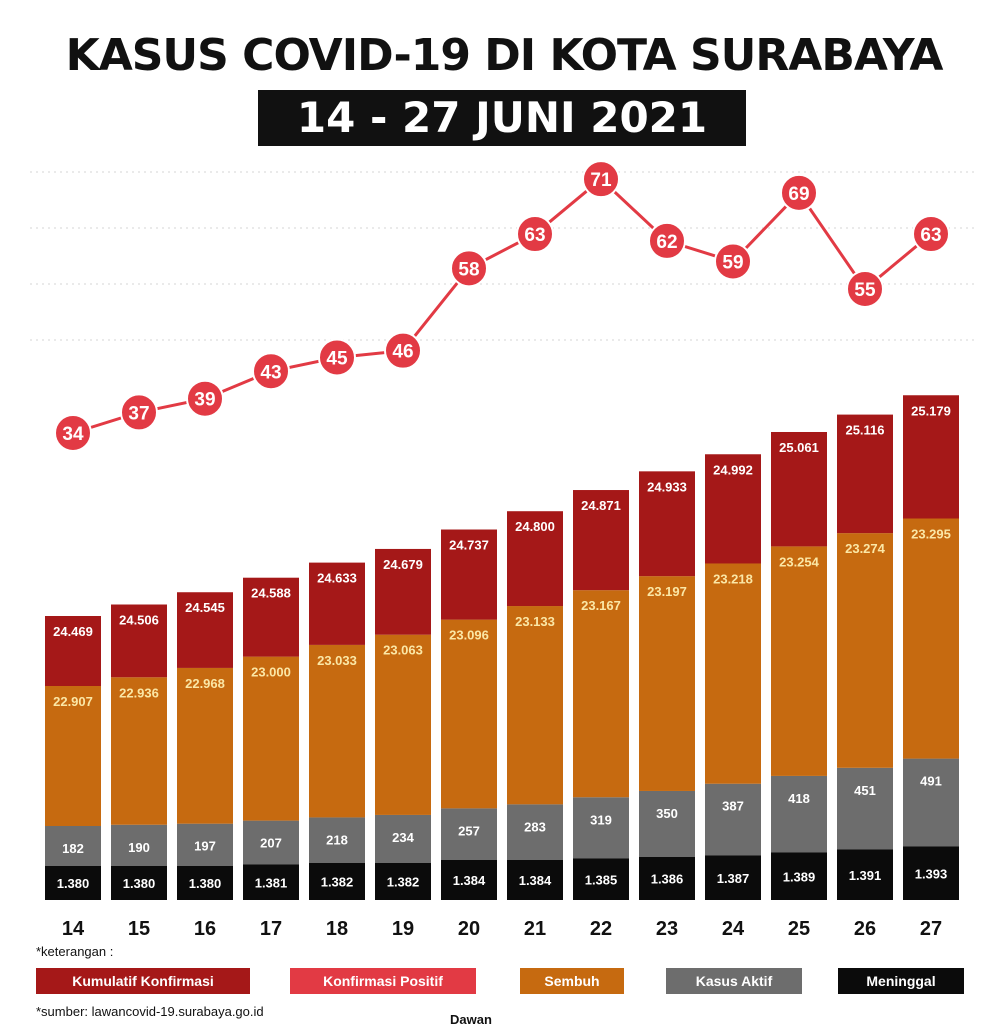 The image size is (1008, 1027). I want to click on label-kasus-aktif: 182, so click(73, 848).